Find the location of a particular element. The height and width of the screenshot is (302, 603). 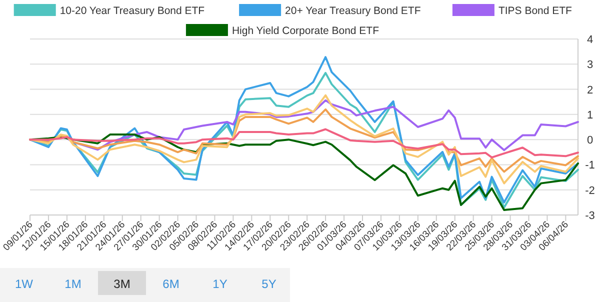

legend-label: 20+ Year Treasury Bond ETF is located at coordinates (353, 11).